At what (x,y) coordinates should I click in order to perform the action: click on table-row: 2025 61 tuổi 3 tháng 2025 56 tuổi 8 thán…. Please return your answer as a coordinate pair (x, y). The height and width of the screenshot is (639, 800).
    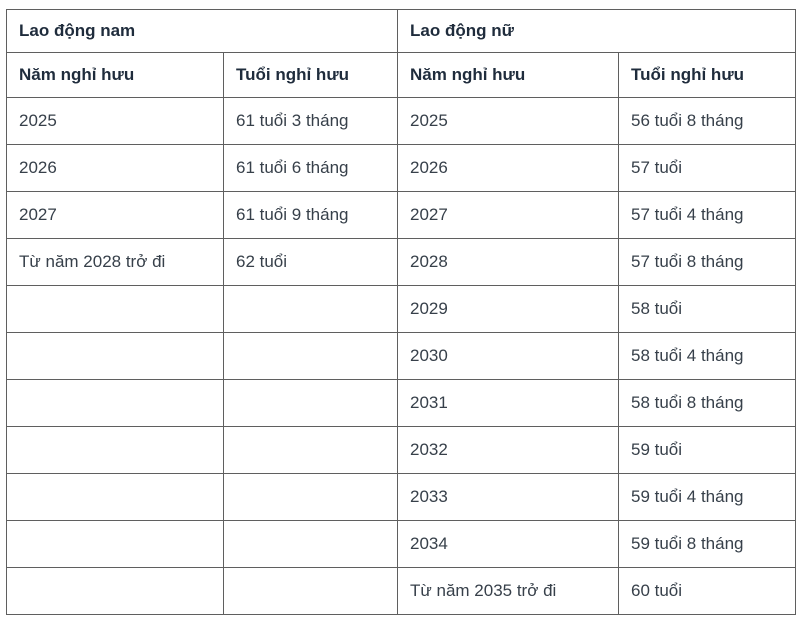
    Looking at the image, I should click on (401, 121).